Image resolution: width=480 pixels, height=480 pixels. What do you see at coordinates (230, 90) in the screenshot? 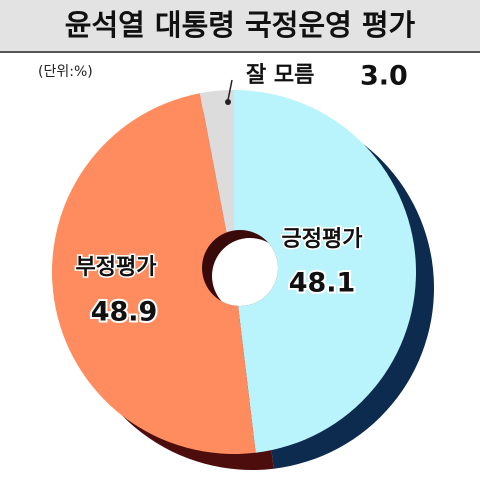
I see `leader-line` at bounding box center [230, 90].